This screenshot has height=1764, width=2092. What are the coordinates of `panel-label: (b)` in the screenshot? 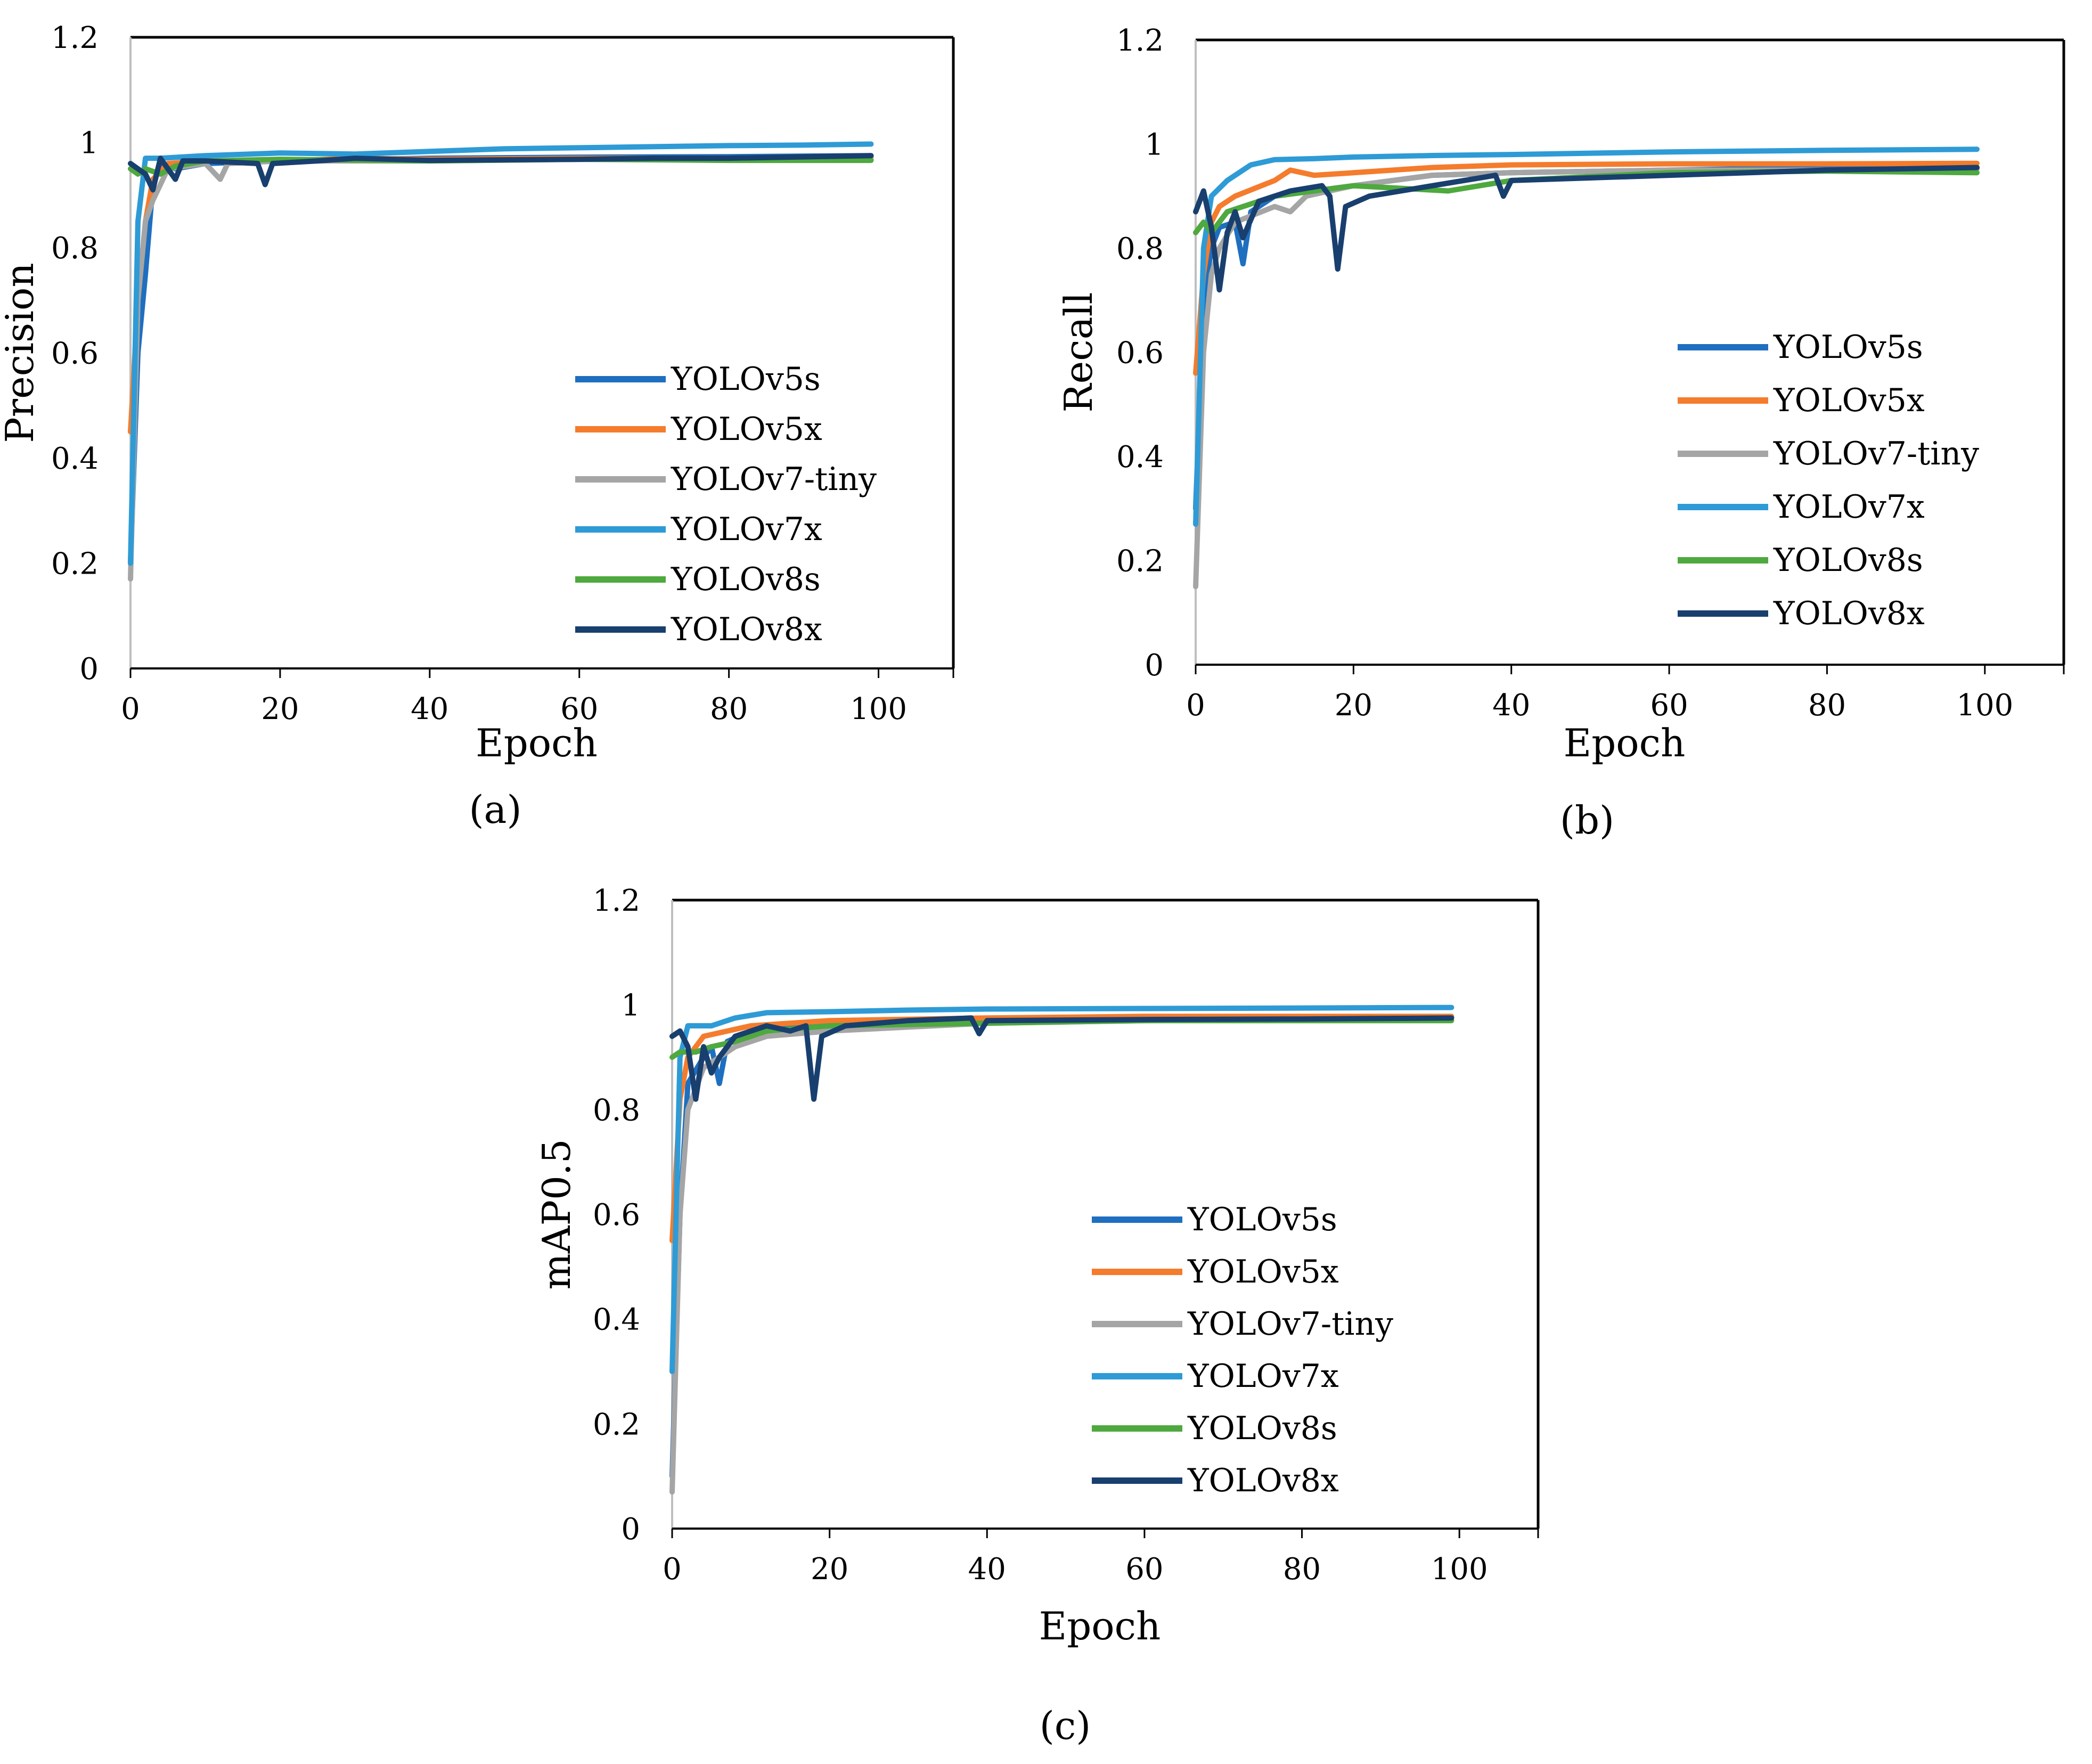 It's located at (1587, 821).